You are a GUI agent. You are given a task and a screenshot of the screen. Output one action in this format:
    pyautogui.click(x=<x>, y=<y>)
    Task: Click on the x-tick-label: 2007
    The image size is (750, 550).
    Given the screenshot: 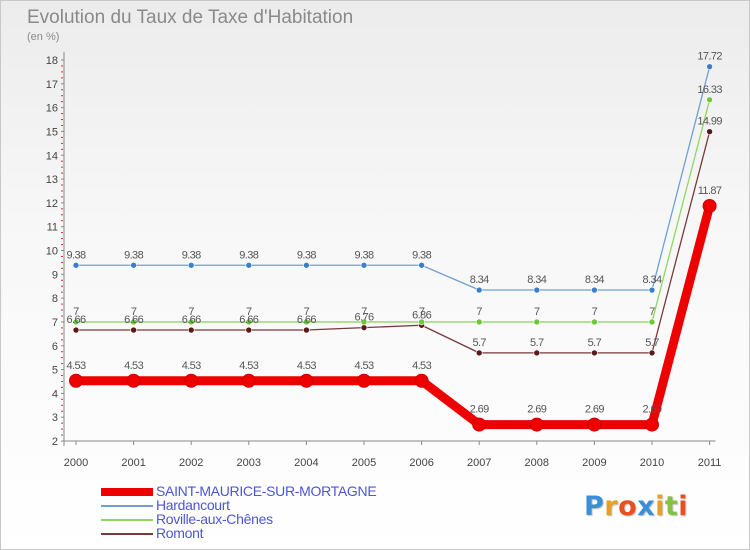 What is the action you would take?
    pyautogui.click(x=479, y=463)
    